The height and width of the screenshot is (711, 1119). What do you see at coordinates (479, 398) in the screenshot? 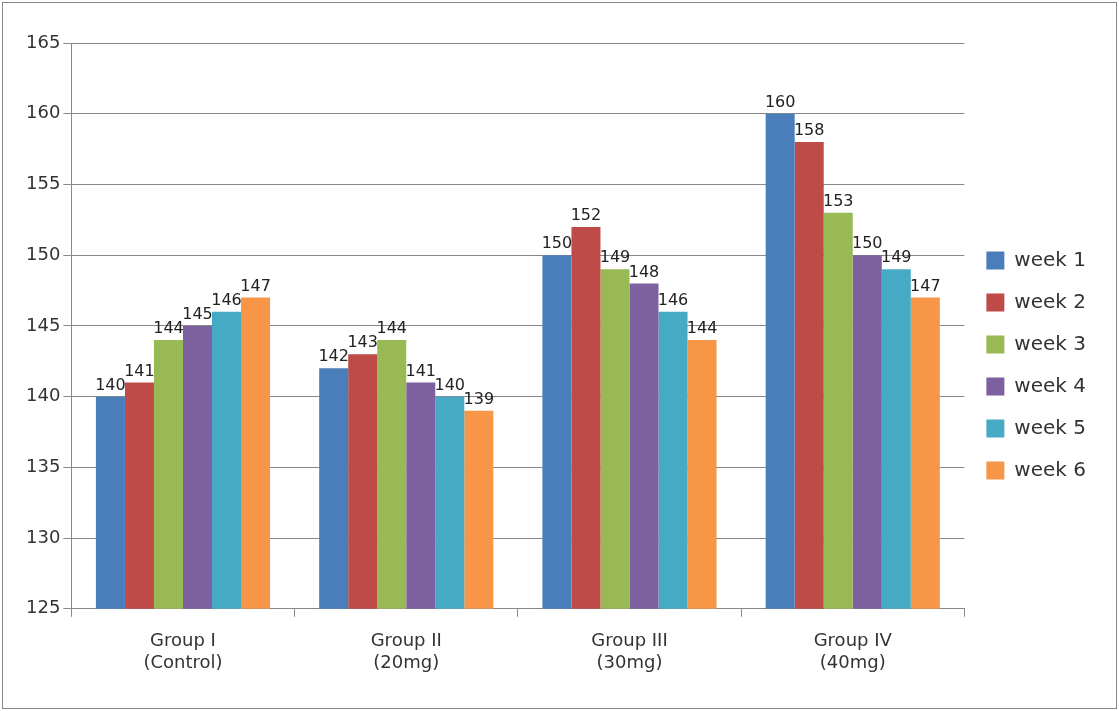
I see `data-label: 139` at bounding box center [479, 398].